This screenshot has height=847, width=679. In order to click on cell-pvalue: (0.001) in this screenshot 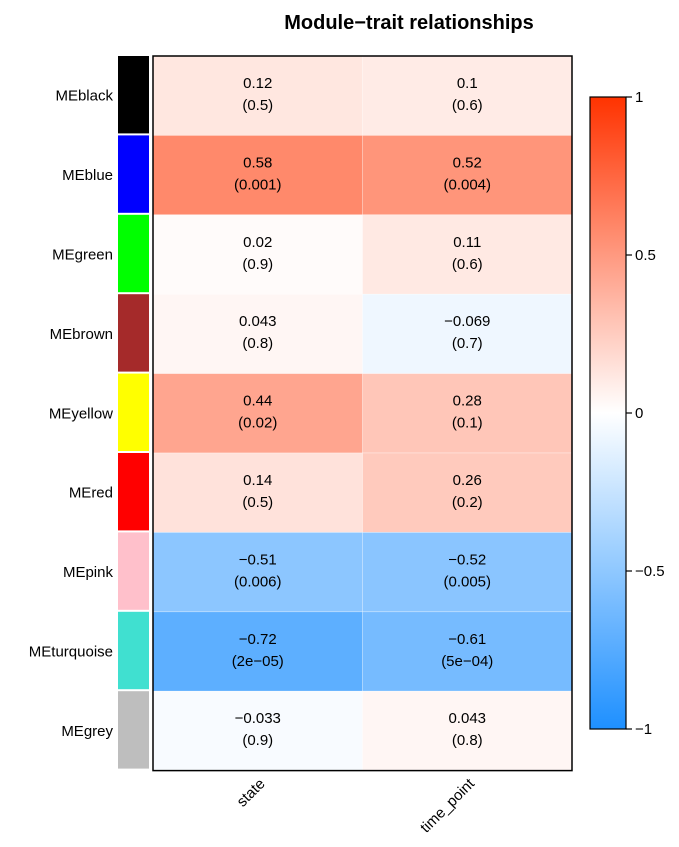, I will do `click(258, 184)`.